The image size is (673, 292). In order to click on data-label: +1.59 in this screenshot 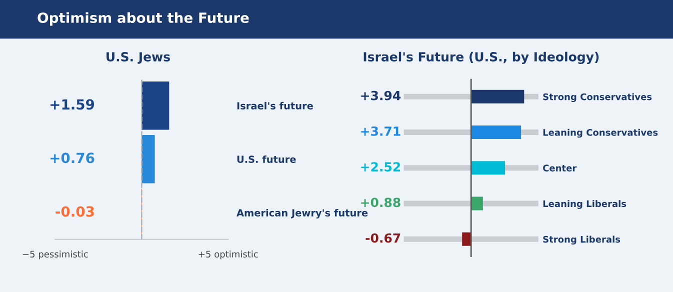, I will do `click(72, 104)`.